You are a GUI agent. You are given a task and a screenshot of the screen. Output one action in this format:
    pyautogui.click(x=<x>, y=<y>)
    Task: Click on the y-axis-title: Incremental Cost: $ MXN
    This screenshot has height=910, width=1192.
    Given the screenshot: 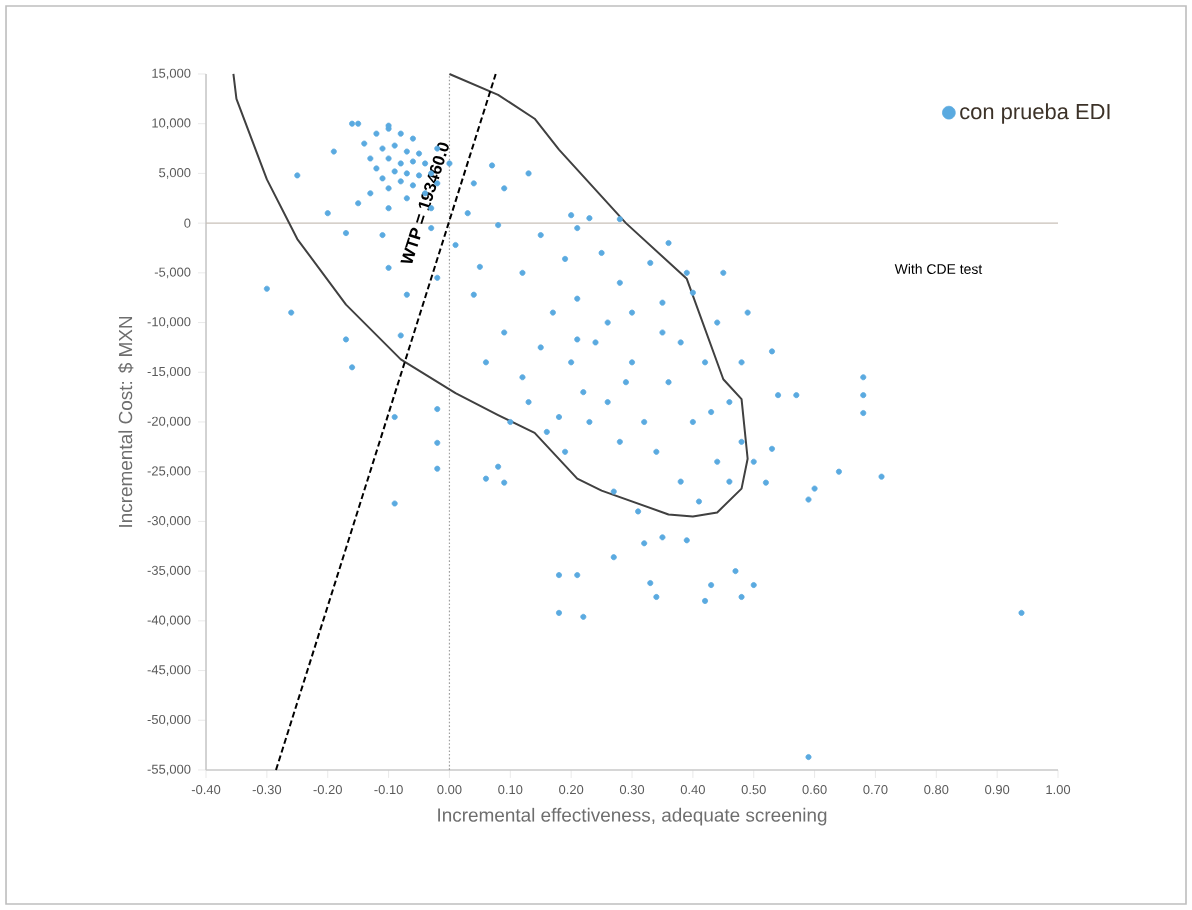 What is the action you would take?
    pyautogui.click(x=126, y=421)
    